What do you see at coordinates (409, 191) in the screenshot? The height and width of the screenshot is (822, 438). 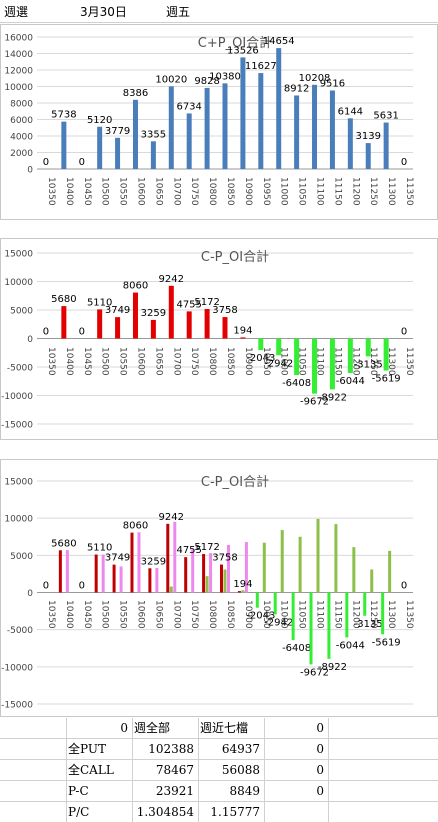 I see `x-tick-label: 11350` at bounding box center [409, 191].